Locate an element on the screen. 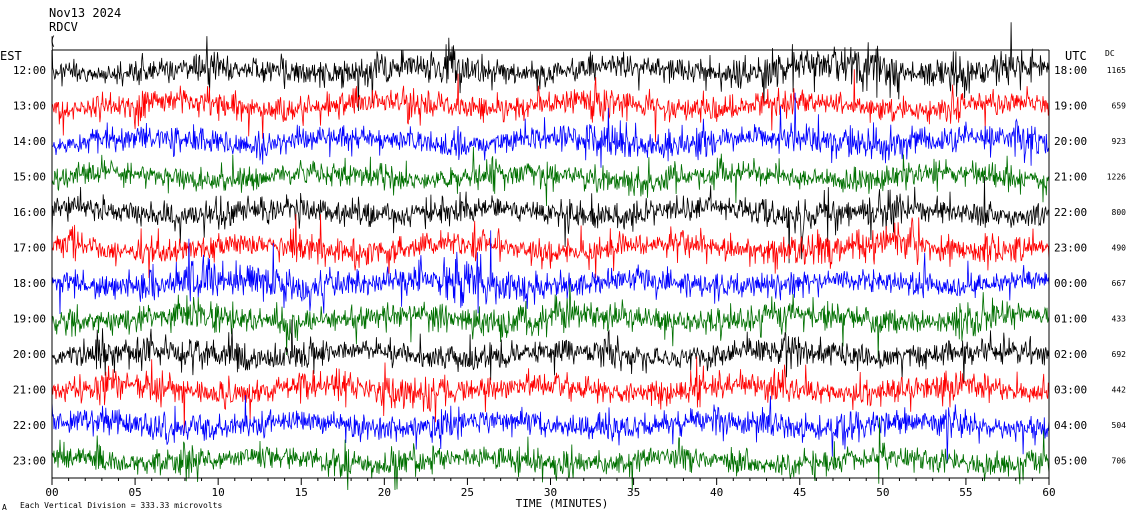 The image size is (1130, 519). dc-offset-label: 667 is located at coordinates (1119, 283).